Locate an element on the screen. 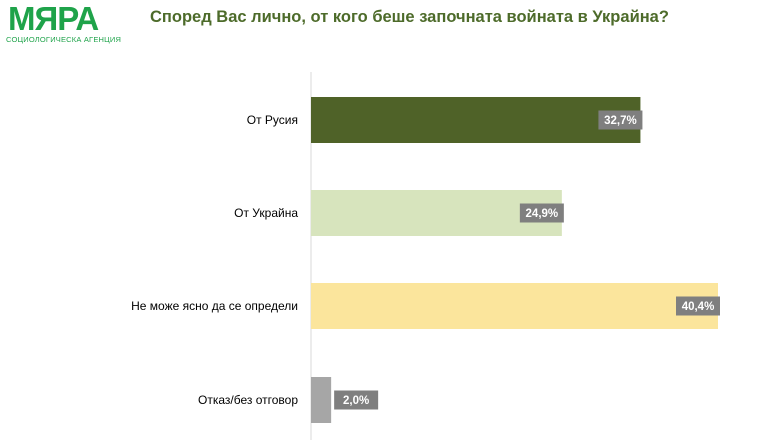  logo: МЯРА СОЦИОЛОГИЧЕСКА АГЕНЦИЯ is located at coordinates (66, 23).